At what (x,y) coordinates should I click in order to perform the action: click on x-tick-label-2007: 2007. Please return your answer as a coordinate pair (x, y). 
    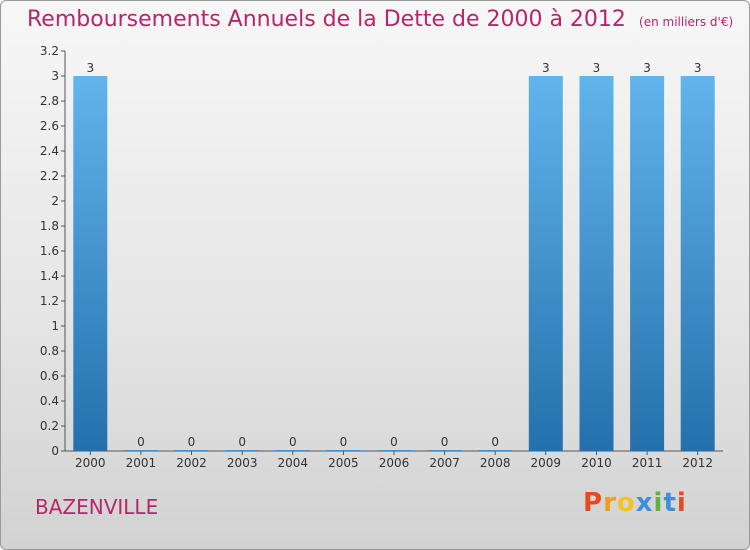
    Looking at the image, I should click on (444, 463).